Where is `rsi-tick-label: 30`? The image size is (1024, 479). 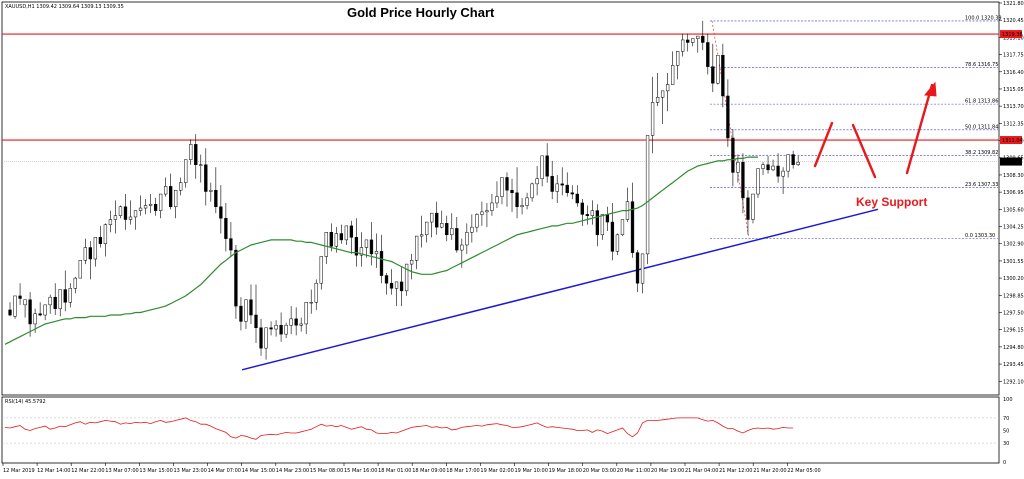 rsi-tick-label: 30 is located at coordinates (1006, 444).